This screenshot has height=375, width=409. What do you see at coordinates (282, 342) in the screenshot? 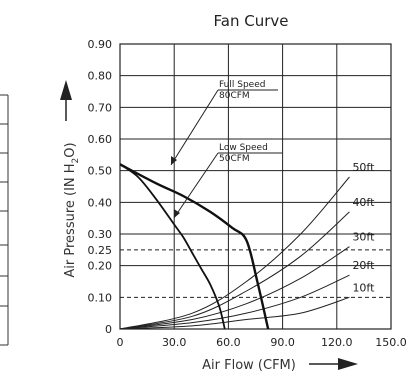
I see `x-tick-label-3: 90.0` at bounding box center [282, 342].